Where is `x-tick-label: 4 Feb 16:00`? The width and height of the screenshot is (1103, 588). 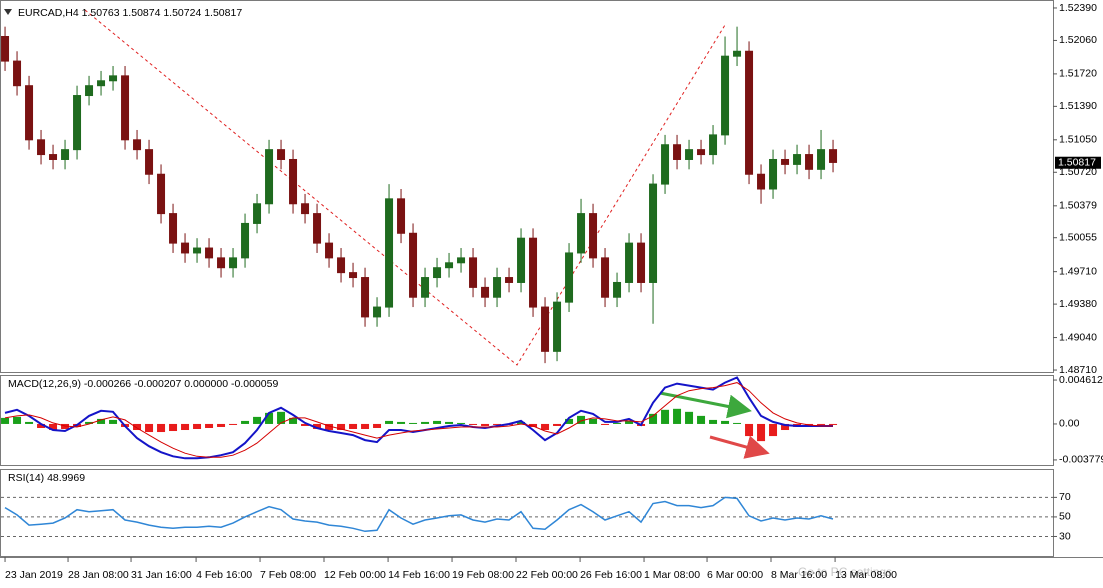
x-tick-label: 4 Feb 16:00 is located at coordinates (224, 575).